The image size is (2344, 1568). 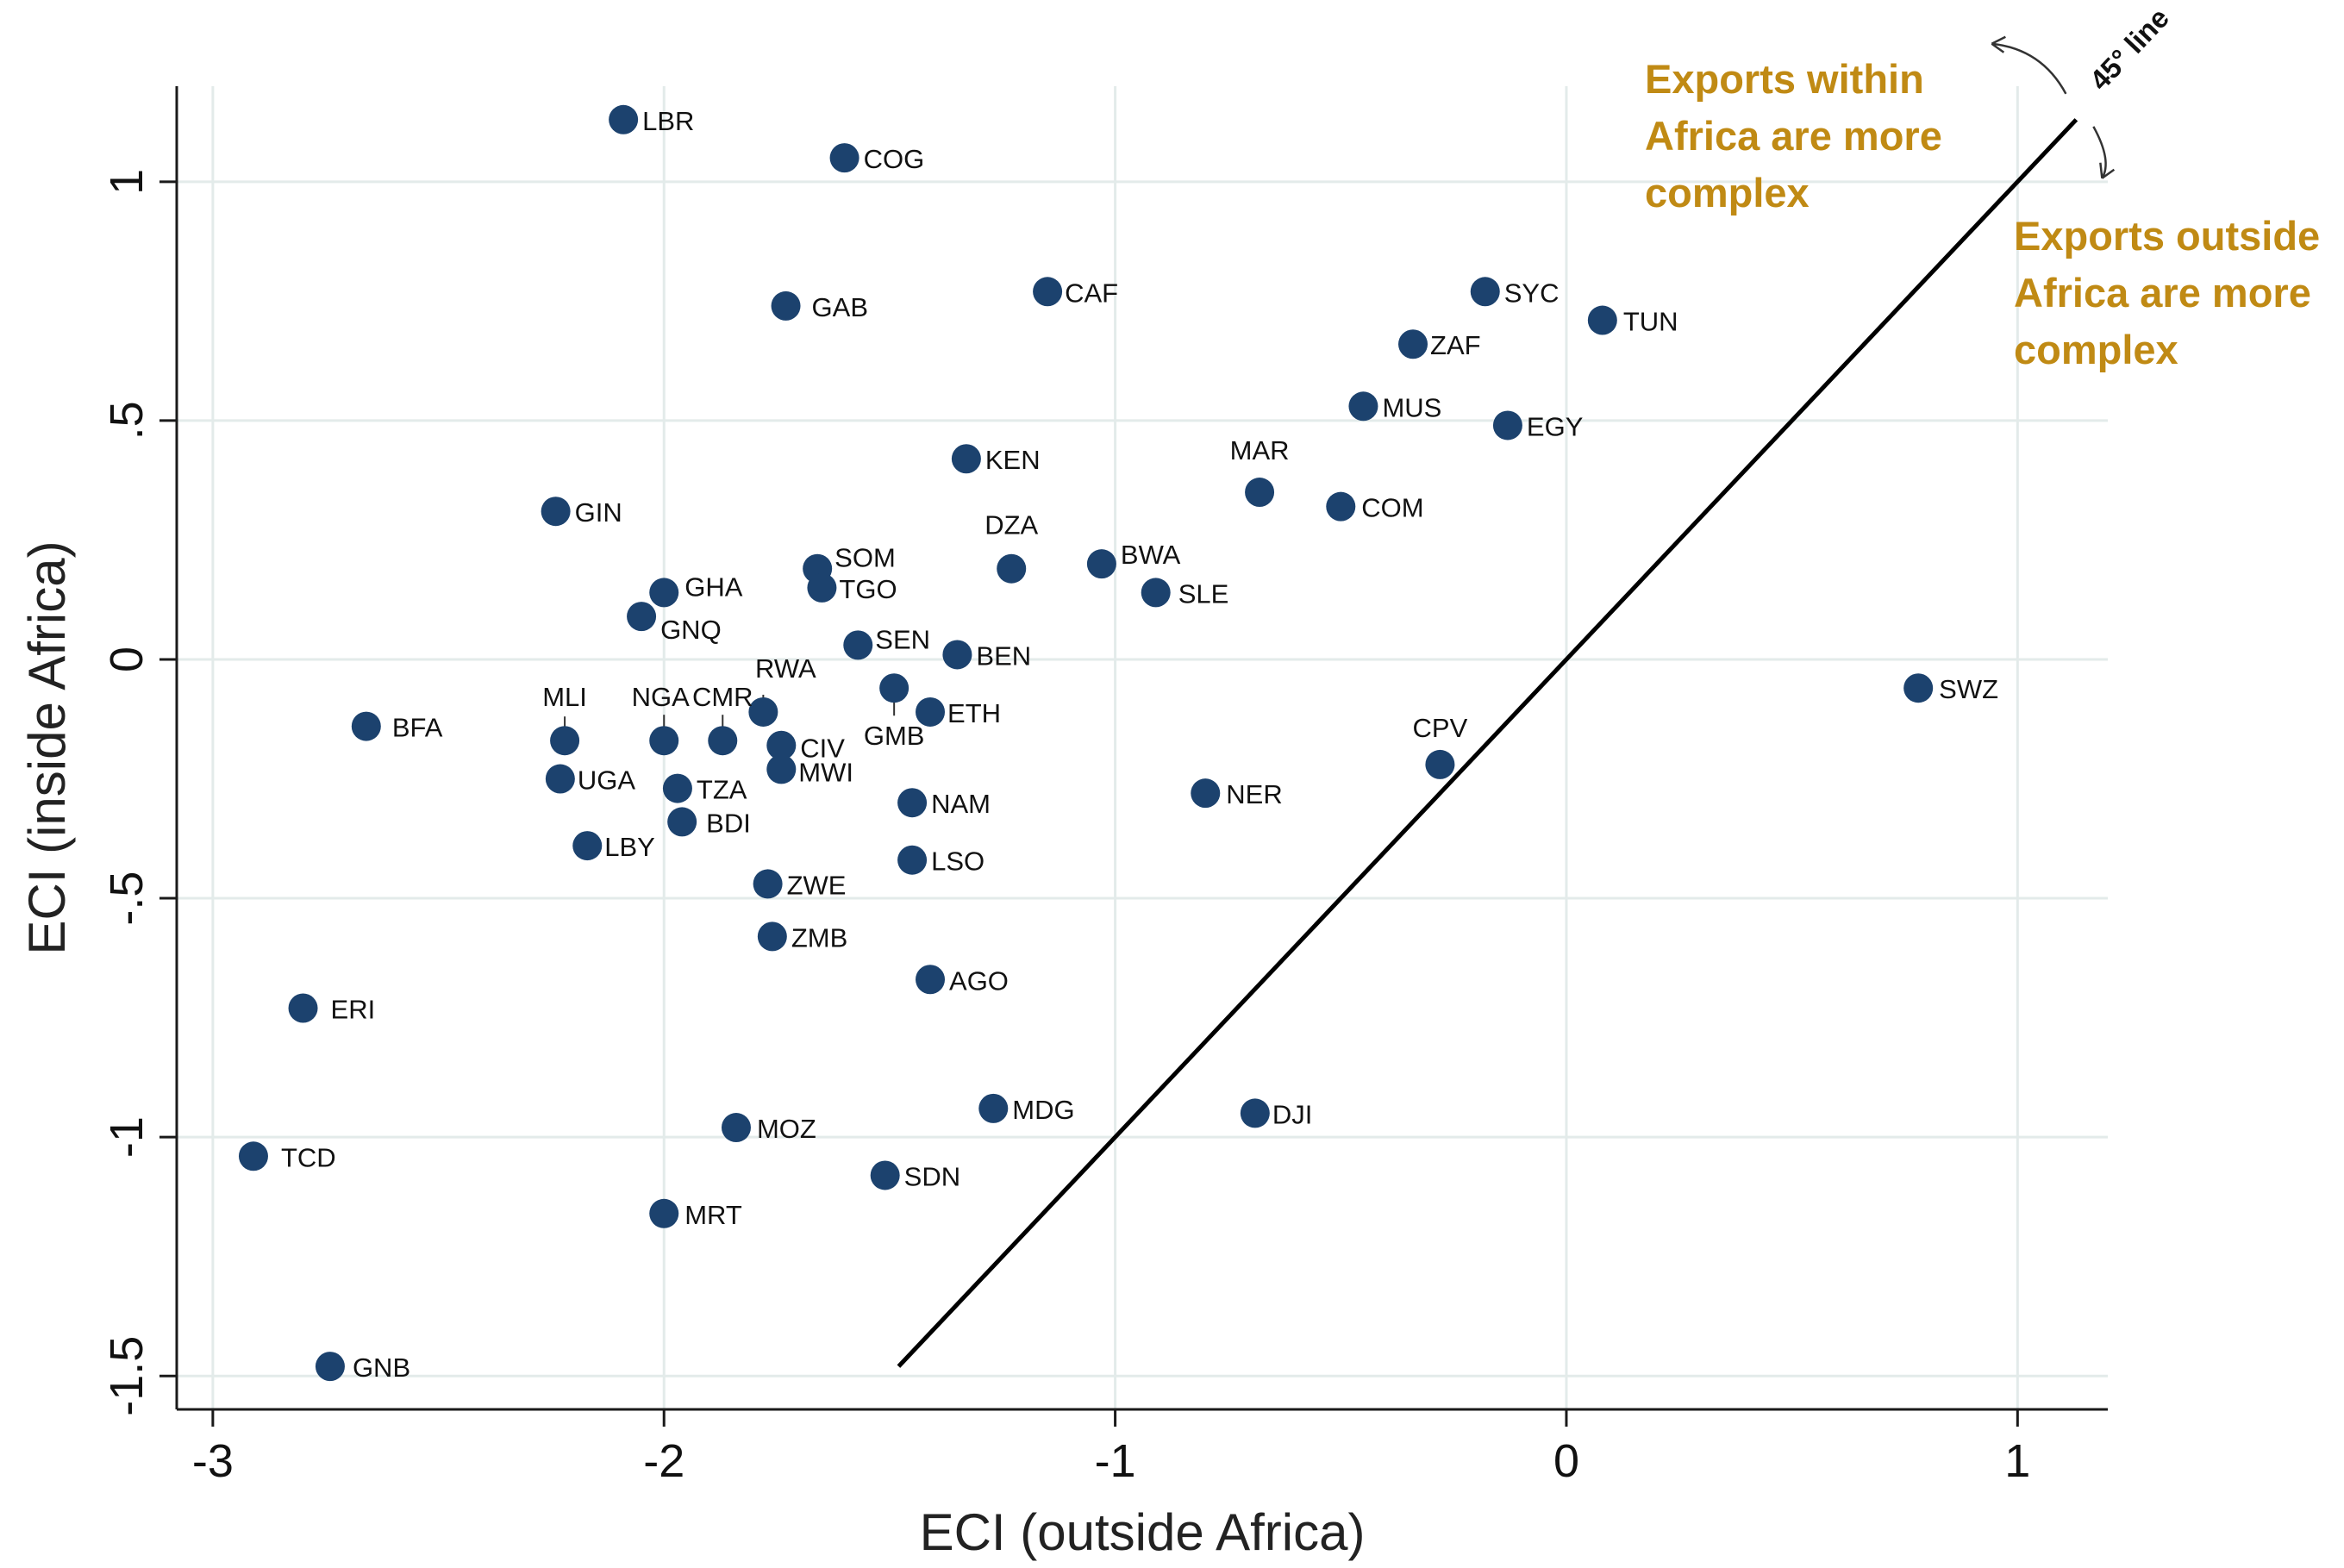 What do you see at coordinates (1254, 794) in the screenshot?
I see `point-label-ner: NER` at bounding box center [1254, 794].